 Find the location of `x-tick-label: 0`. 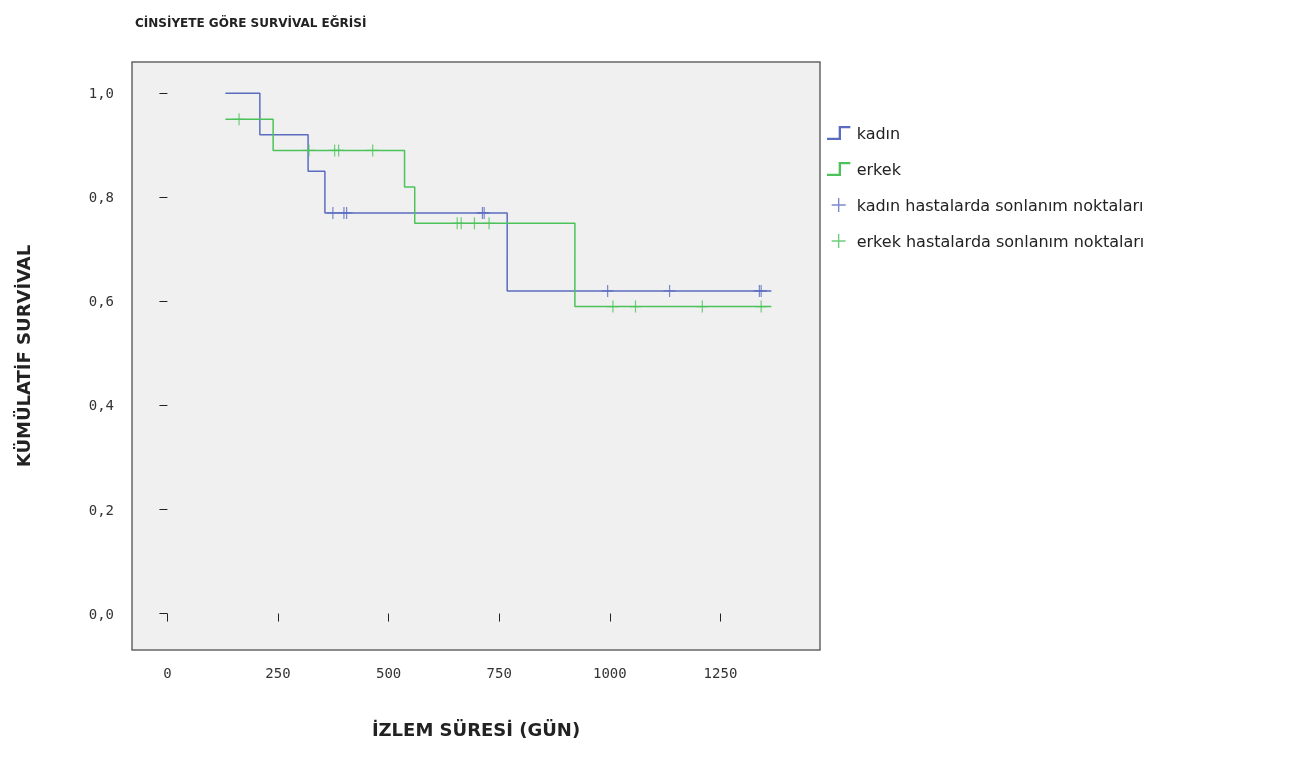

x-tick-label: 0 is located at coordinates (167, 673).